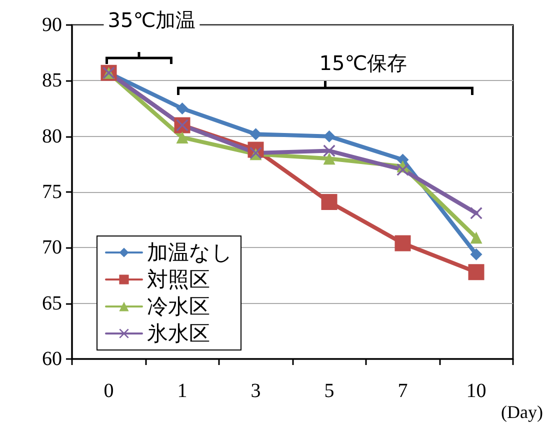 This screenshot has height=443, width=551. What do you see at coordinates (178, 334) in the screenshot?
I see `legend-label: 氷水区` at bounding box center [178, 334].